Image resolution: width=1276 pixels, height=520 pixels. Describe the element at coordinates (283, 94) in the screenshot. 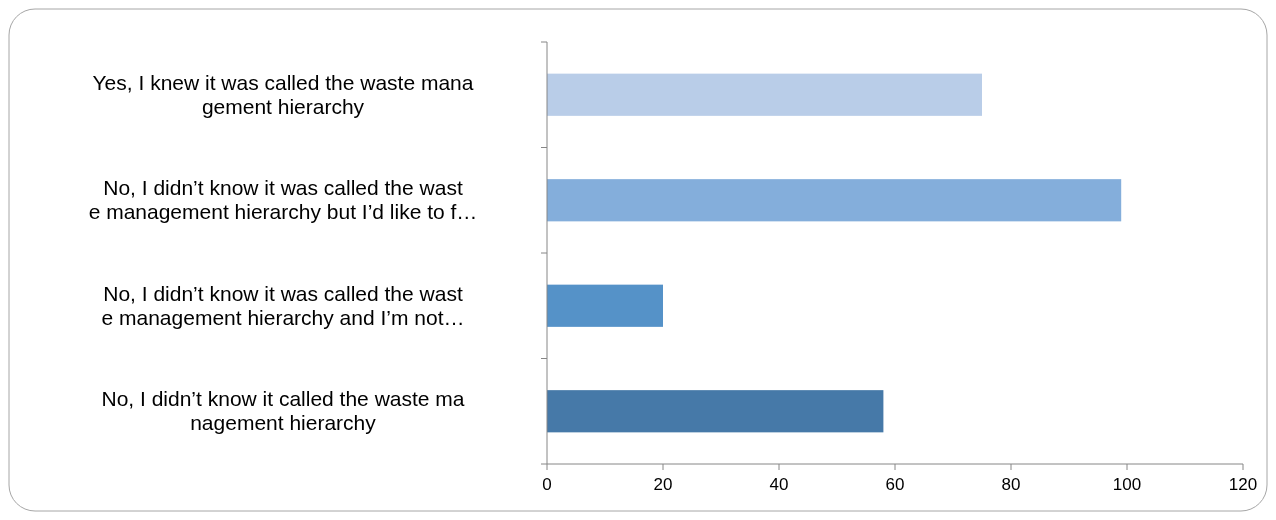

I see `y-tick-label: Yes, I knew it was called the waste mana gement hierarchy` at that location.